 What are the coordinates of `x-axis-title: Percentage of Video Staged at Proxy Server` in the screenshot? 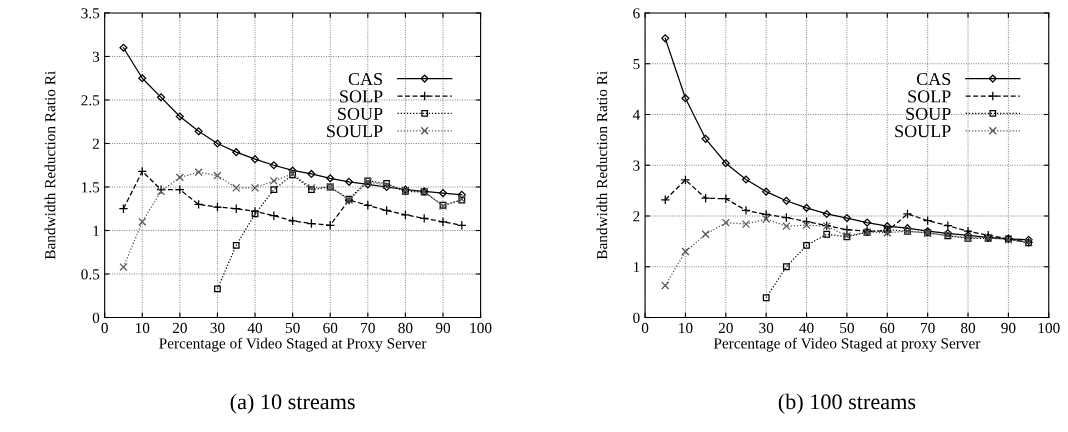 It's located at (293, 344).